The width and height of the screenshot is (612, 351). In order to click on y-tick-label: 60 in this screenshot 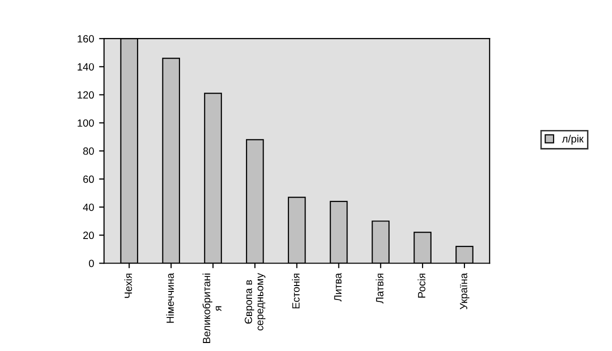, I will do `click(88, 179)`.